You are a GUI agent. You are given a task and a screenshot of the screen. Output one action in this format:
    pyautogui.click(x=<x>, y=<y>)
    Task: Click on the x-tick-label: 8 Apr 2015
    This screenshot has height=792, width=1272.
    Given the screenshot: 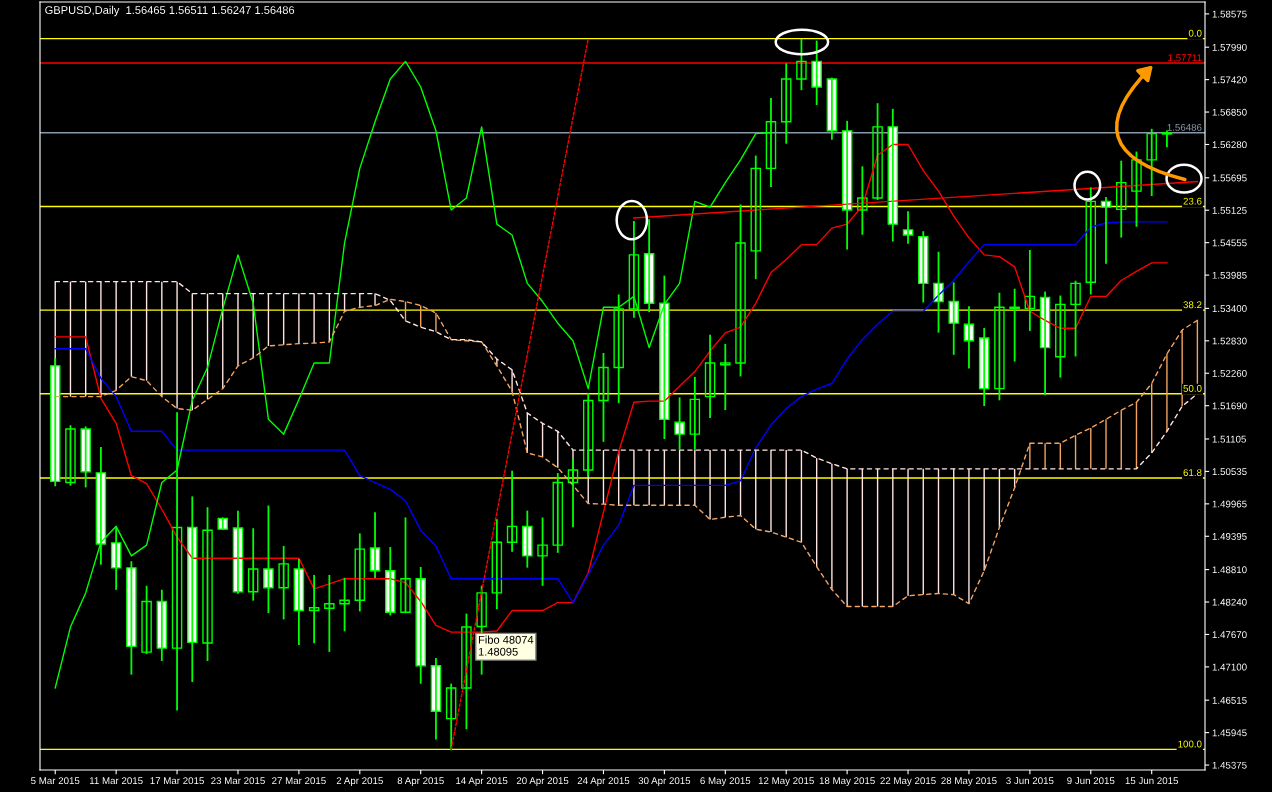 What is the action you would take?
    pyautogui.click(x=420, y=782)
    